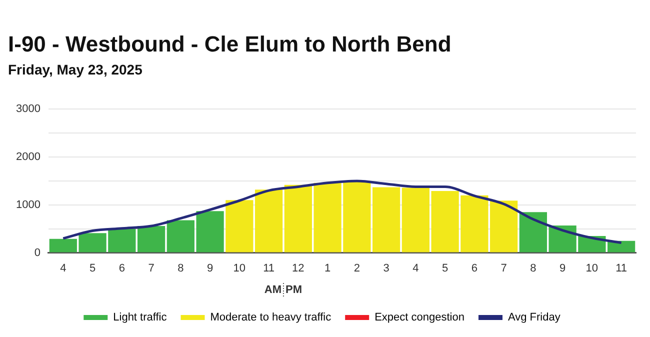 This screenshot has height=337, width=650. I want to click on text: PM, so click(293, 290).